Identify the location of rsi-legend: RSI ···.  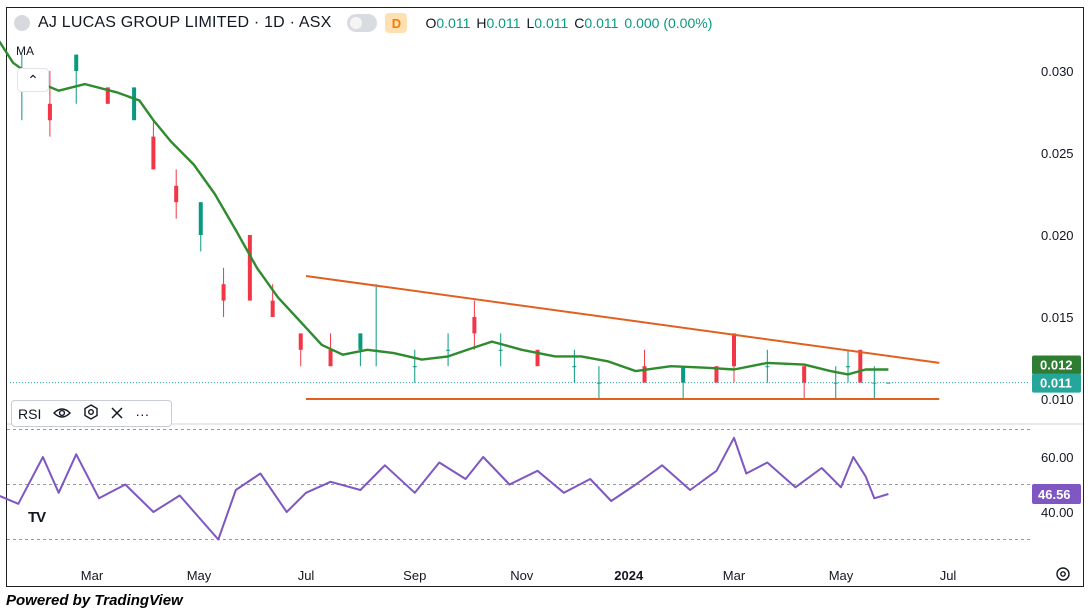
(91, 413).